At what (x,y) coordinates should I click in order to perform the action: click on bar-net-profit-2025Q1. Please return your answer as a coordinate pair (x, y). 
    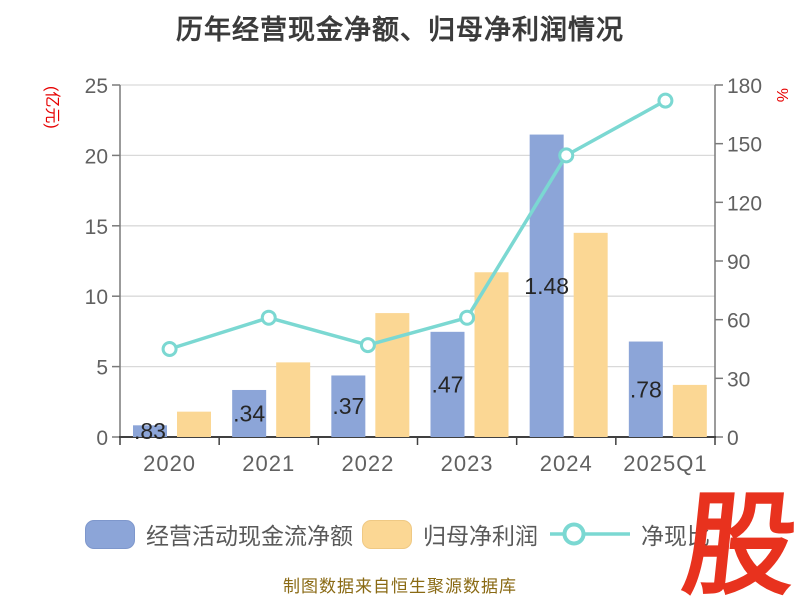
    Looking at the image, I should click on (689, 410).